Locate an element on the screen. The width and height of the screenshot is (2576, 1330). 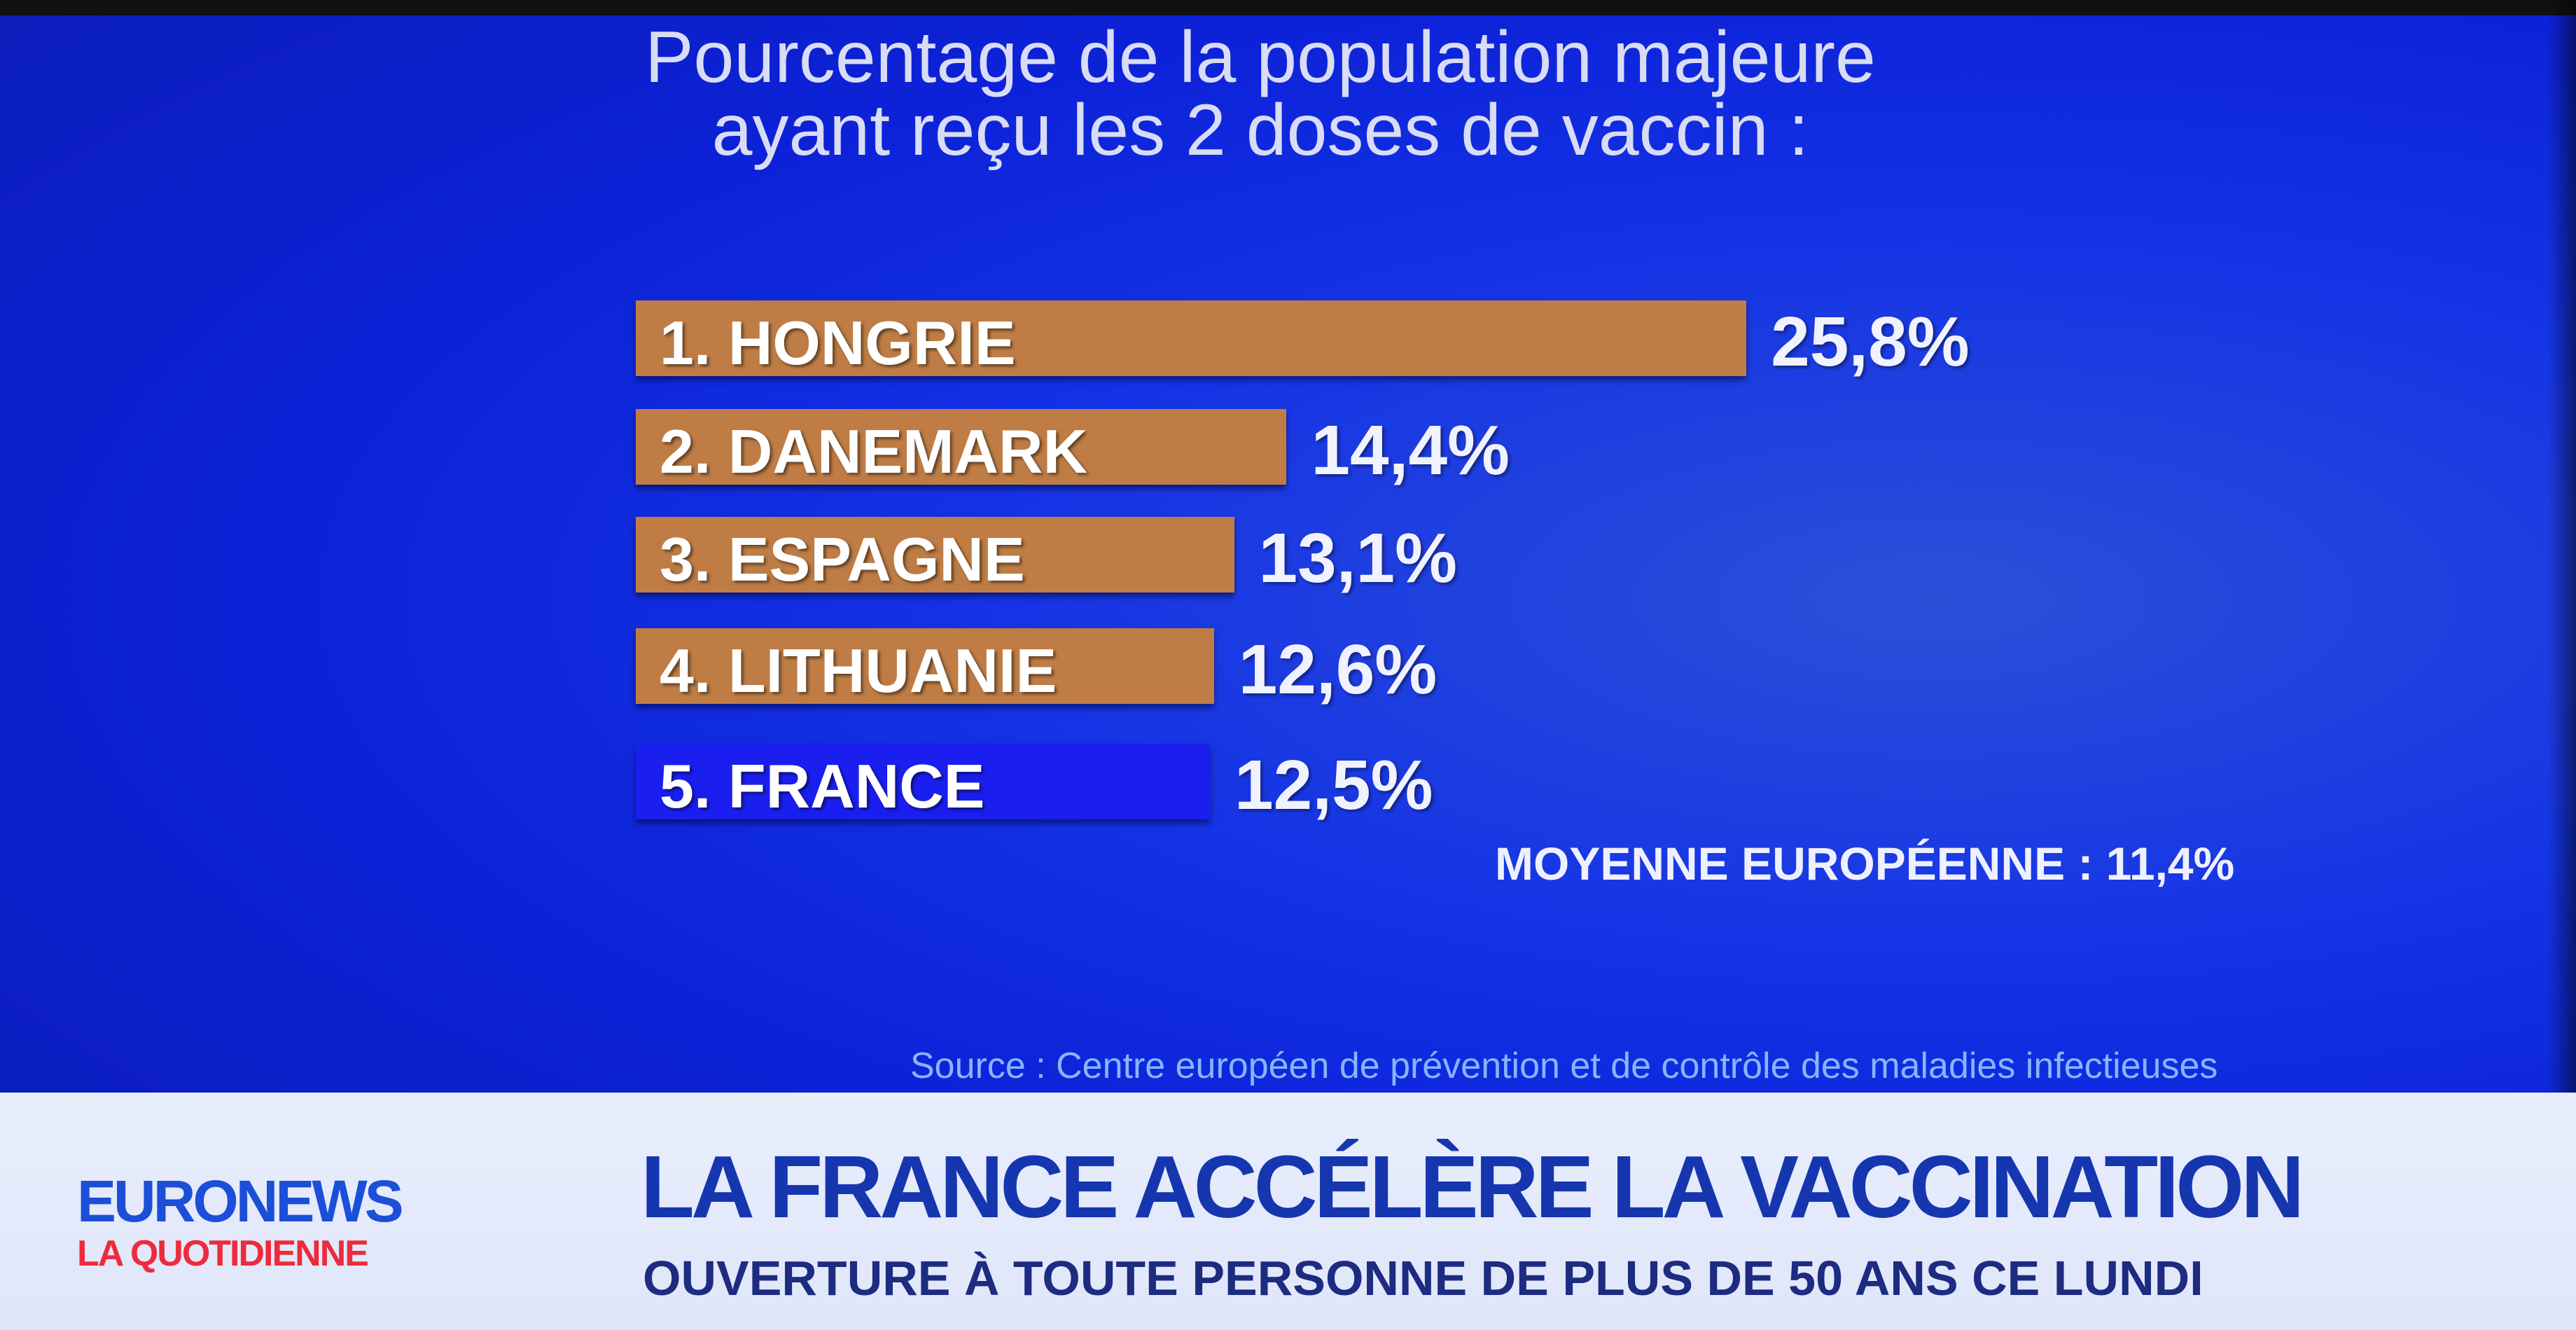
bar-value-label: 13,1% is located at coordinates (1358, 558).